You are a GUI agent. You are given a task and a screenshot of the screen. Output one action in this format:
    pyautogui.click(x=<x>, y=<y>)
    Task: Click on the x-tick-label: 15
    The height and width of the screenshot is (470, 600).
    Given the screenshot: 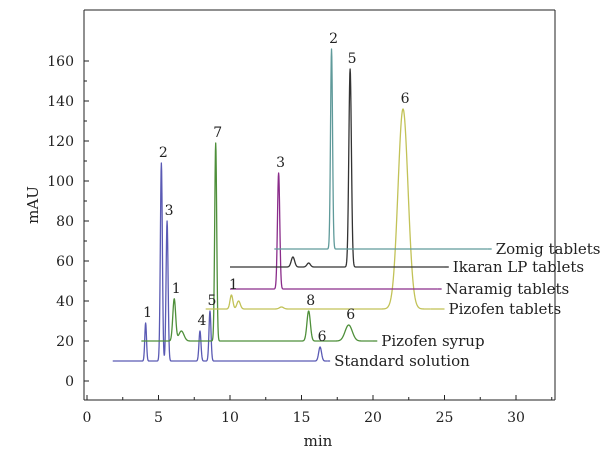 What is the action you would take?
    pyautogui.click(x=302, y=418)
    